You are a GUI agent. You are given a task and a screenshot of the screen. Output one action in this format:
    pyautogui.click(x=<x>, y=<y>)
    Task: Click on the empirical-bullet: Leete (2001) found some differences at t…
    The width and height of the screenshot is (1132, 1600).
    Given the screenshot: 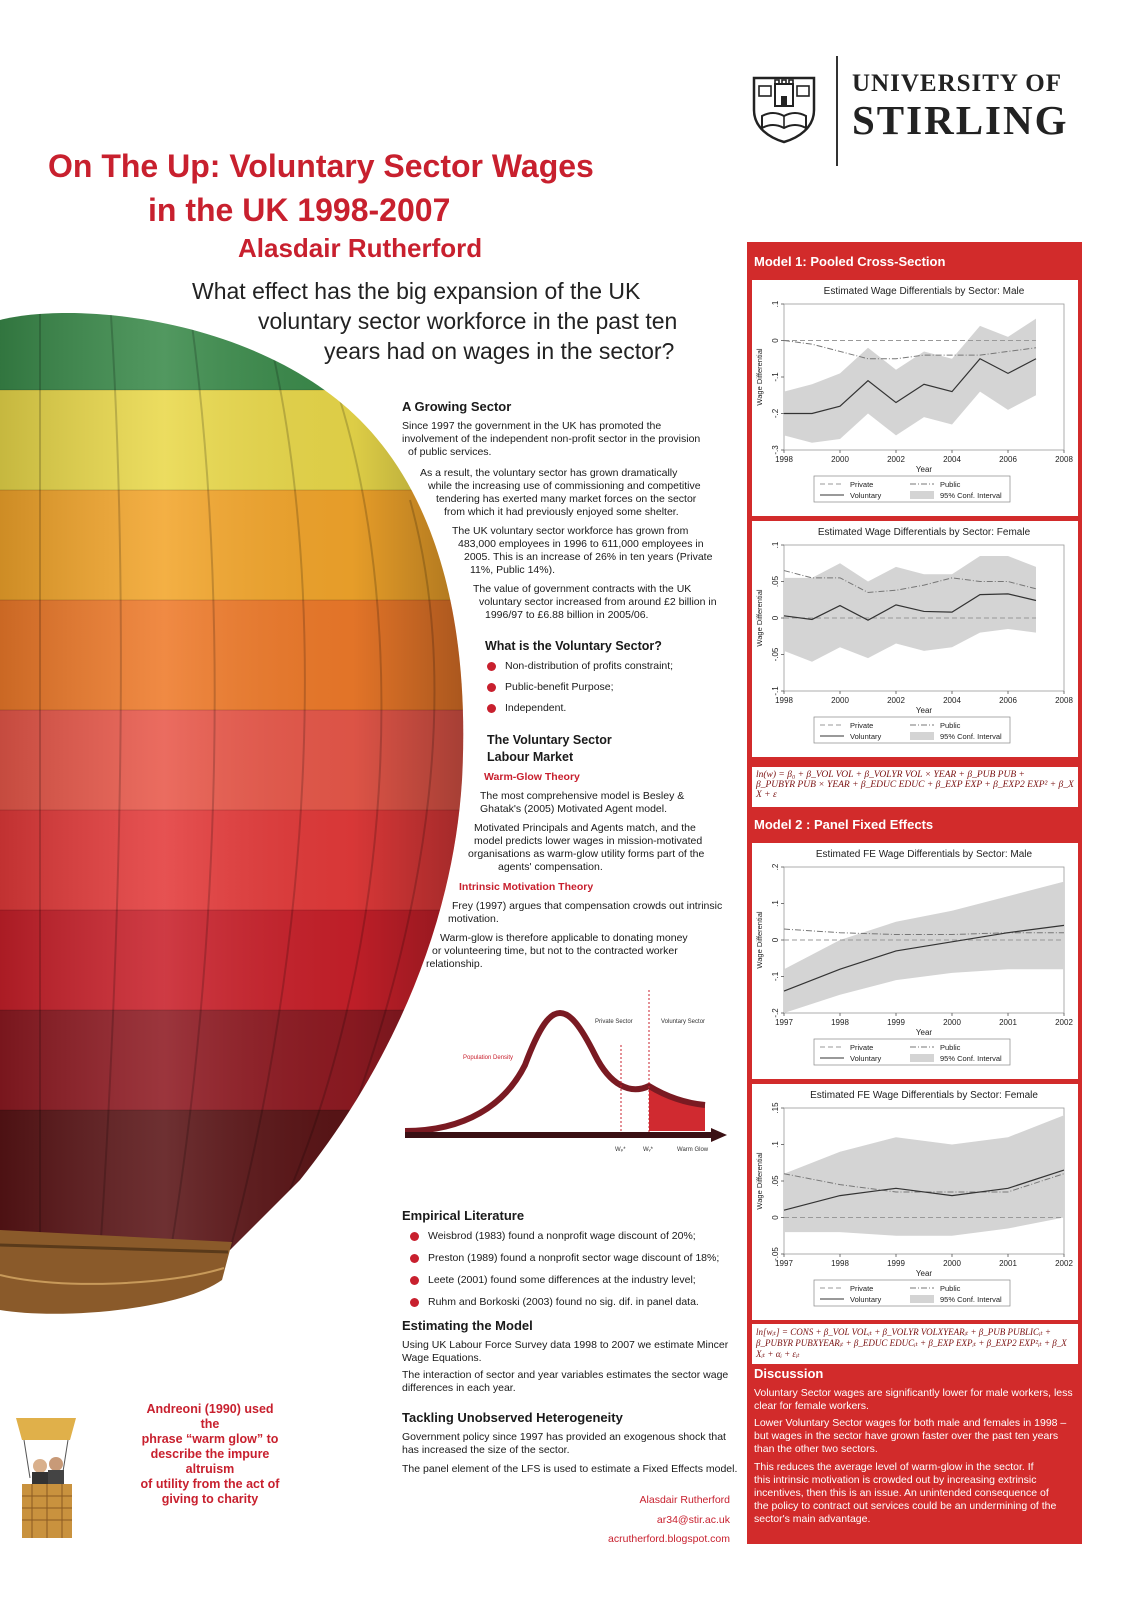 What is the action you would take?
    pyautogui.click(x=553, y=1280)
    